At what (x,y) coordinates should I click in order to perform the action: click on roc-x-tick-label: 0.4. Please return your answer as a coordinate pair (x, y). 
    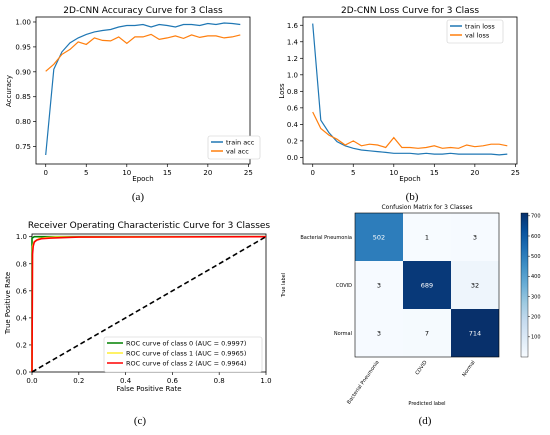
    Looking at the image, I should click on (126, 381).